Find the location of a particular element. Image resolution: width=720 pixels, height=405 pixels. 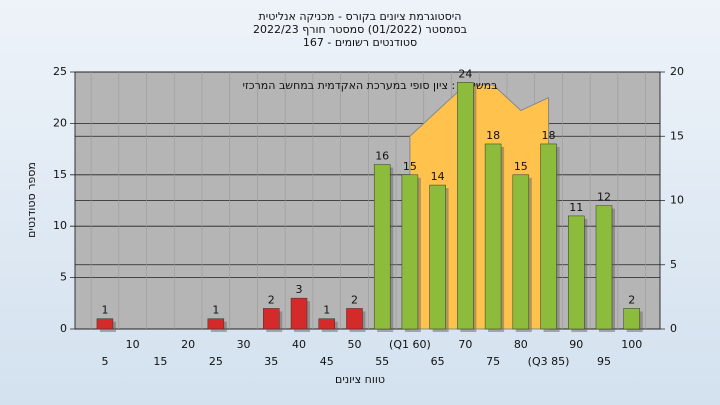

y-tick-label: 5 is located at coordinates (63, 277).